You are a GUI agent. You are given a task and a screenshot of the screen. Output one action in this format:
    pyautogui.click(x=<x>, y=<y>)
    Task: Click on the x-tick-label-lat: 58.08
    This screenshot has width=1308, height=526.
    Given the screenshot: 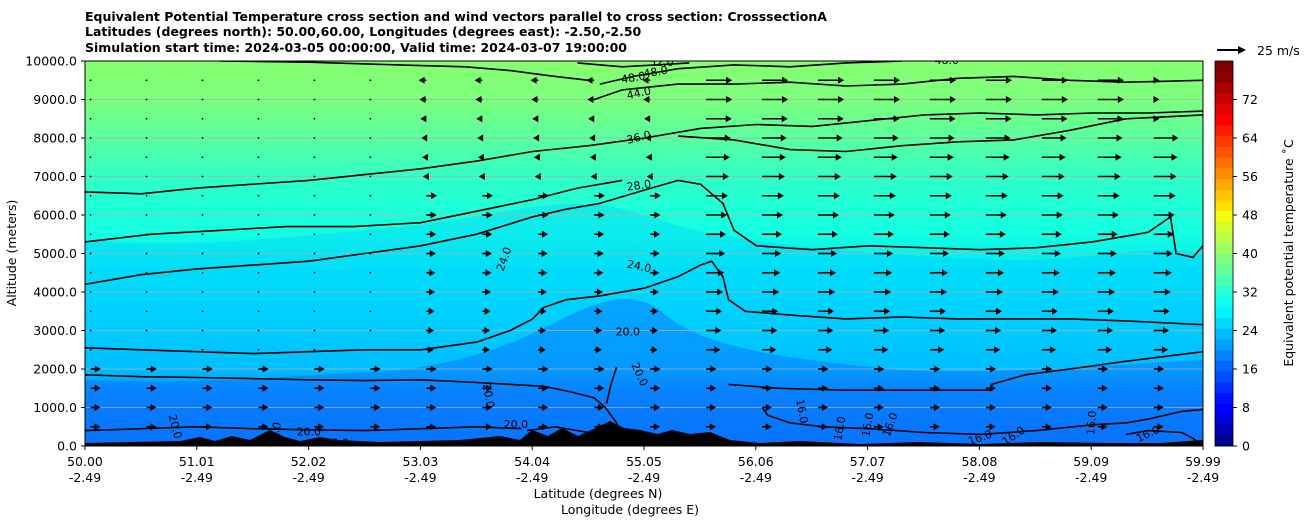 What is the action you would take?
    pyautogui.click(x=980, y=461)
    